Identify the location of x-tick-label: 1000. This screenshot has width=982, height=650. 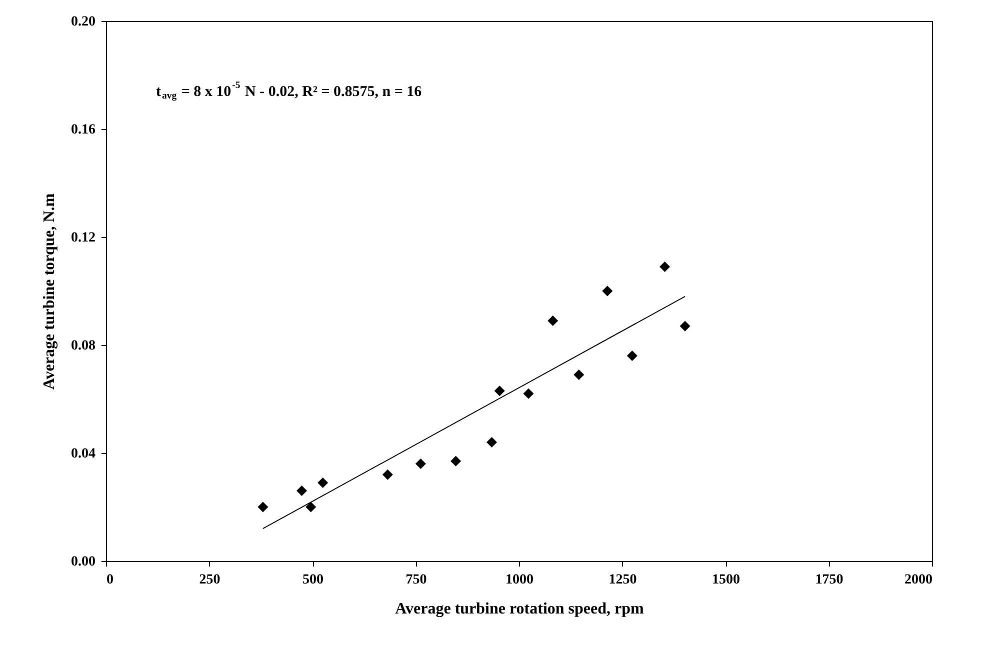
(520, 580).